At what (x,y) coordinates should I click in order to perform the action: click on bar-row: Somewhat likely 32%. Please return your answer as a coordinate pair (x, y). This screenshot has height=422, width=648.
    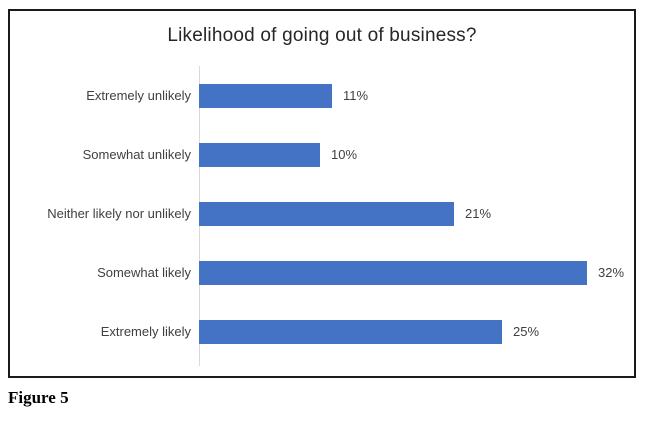
    Looking at the image, I should click on (322, 272).